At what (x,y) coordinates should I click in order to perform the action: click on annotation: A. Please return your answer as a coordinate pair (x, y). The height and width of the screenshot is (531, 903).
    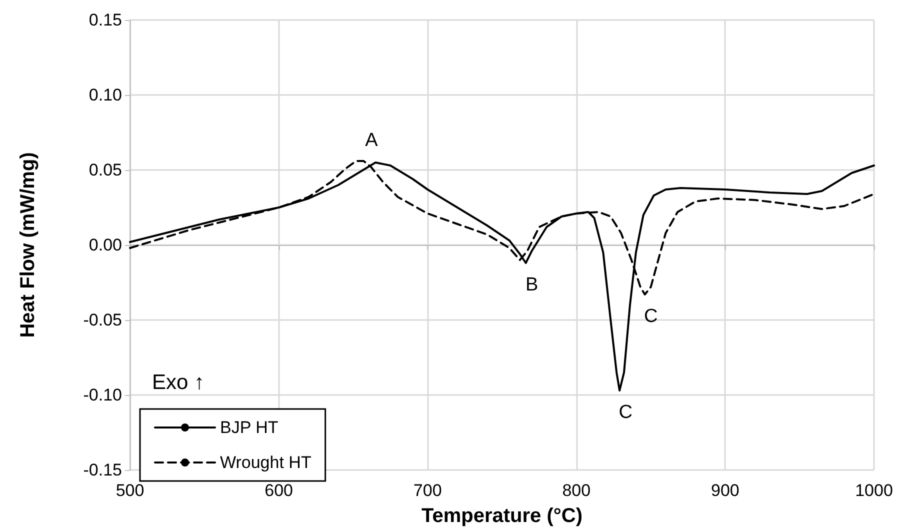
    Looking at the image, I should click on (371, 140).